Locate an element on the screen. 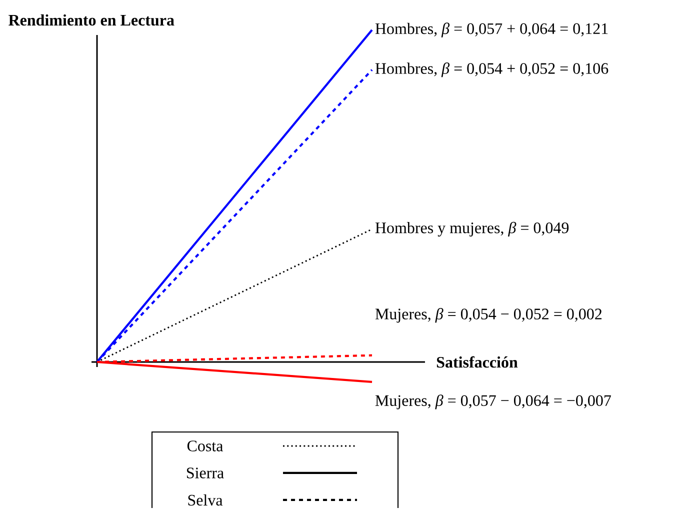  text: Costa is located at coordinates (205, 446).